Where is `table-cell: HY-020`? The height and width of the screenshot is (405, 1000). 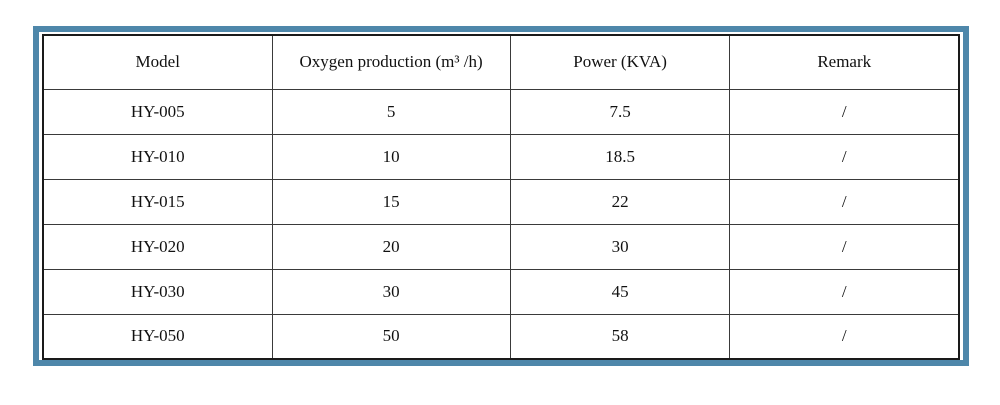 table-cell: HY-020 is located at coordinates (157, 246).